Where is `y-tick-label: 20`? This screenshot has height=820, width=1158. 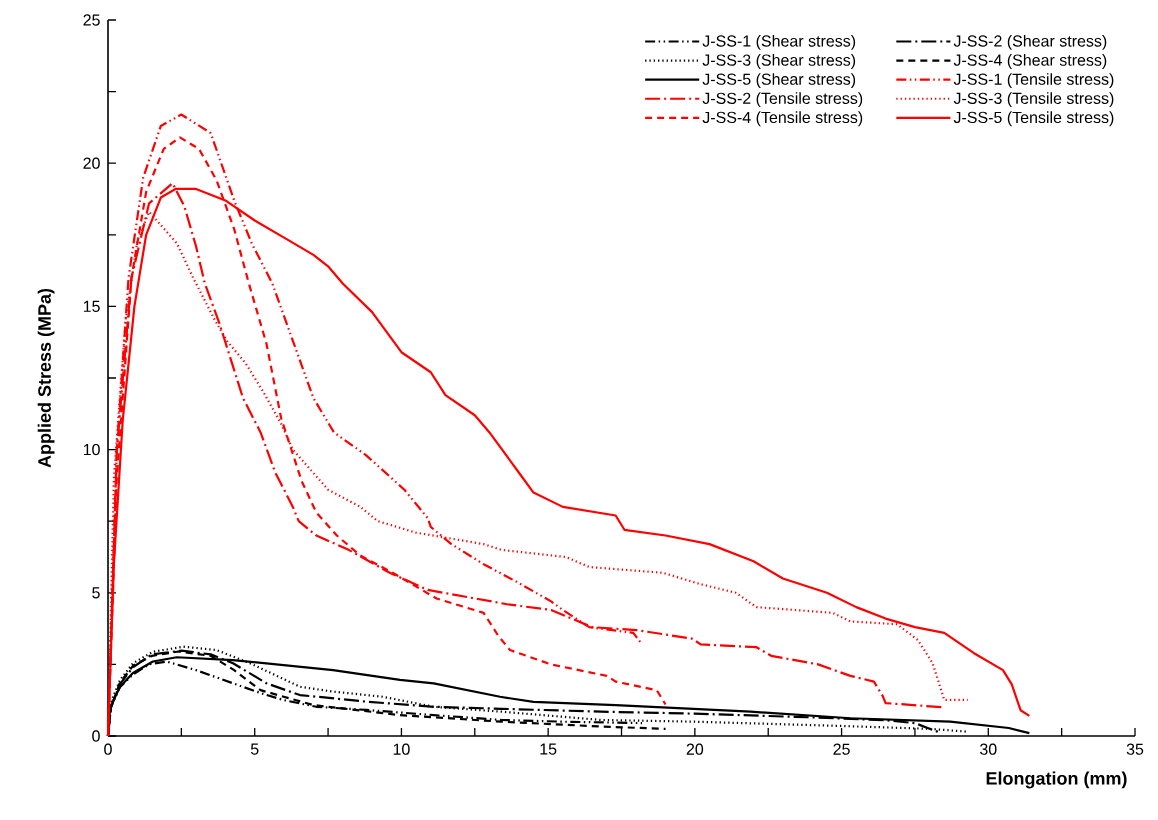 y-tick-label: 20 is located at coordinates (91, 163).